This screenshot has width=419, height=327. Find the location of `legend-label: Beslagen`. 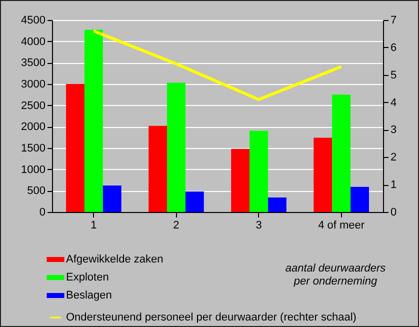

legend-label: Beslagen is located at coordinates (89, 296).